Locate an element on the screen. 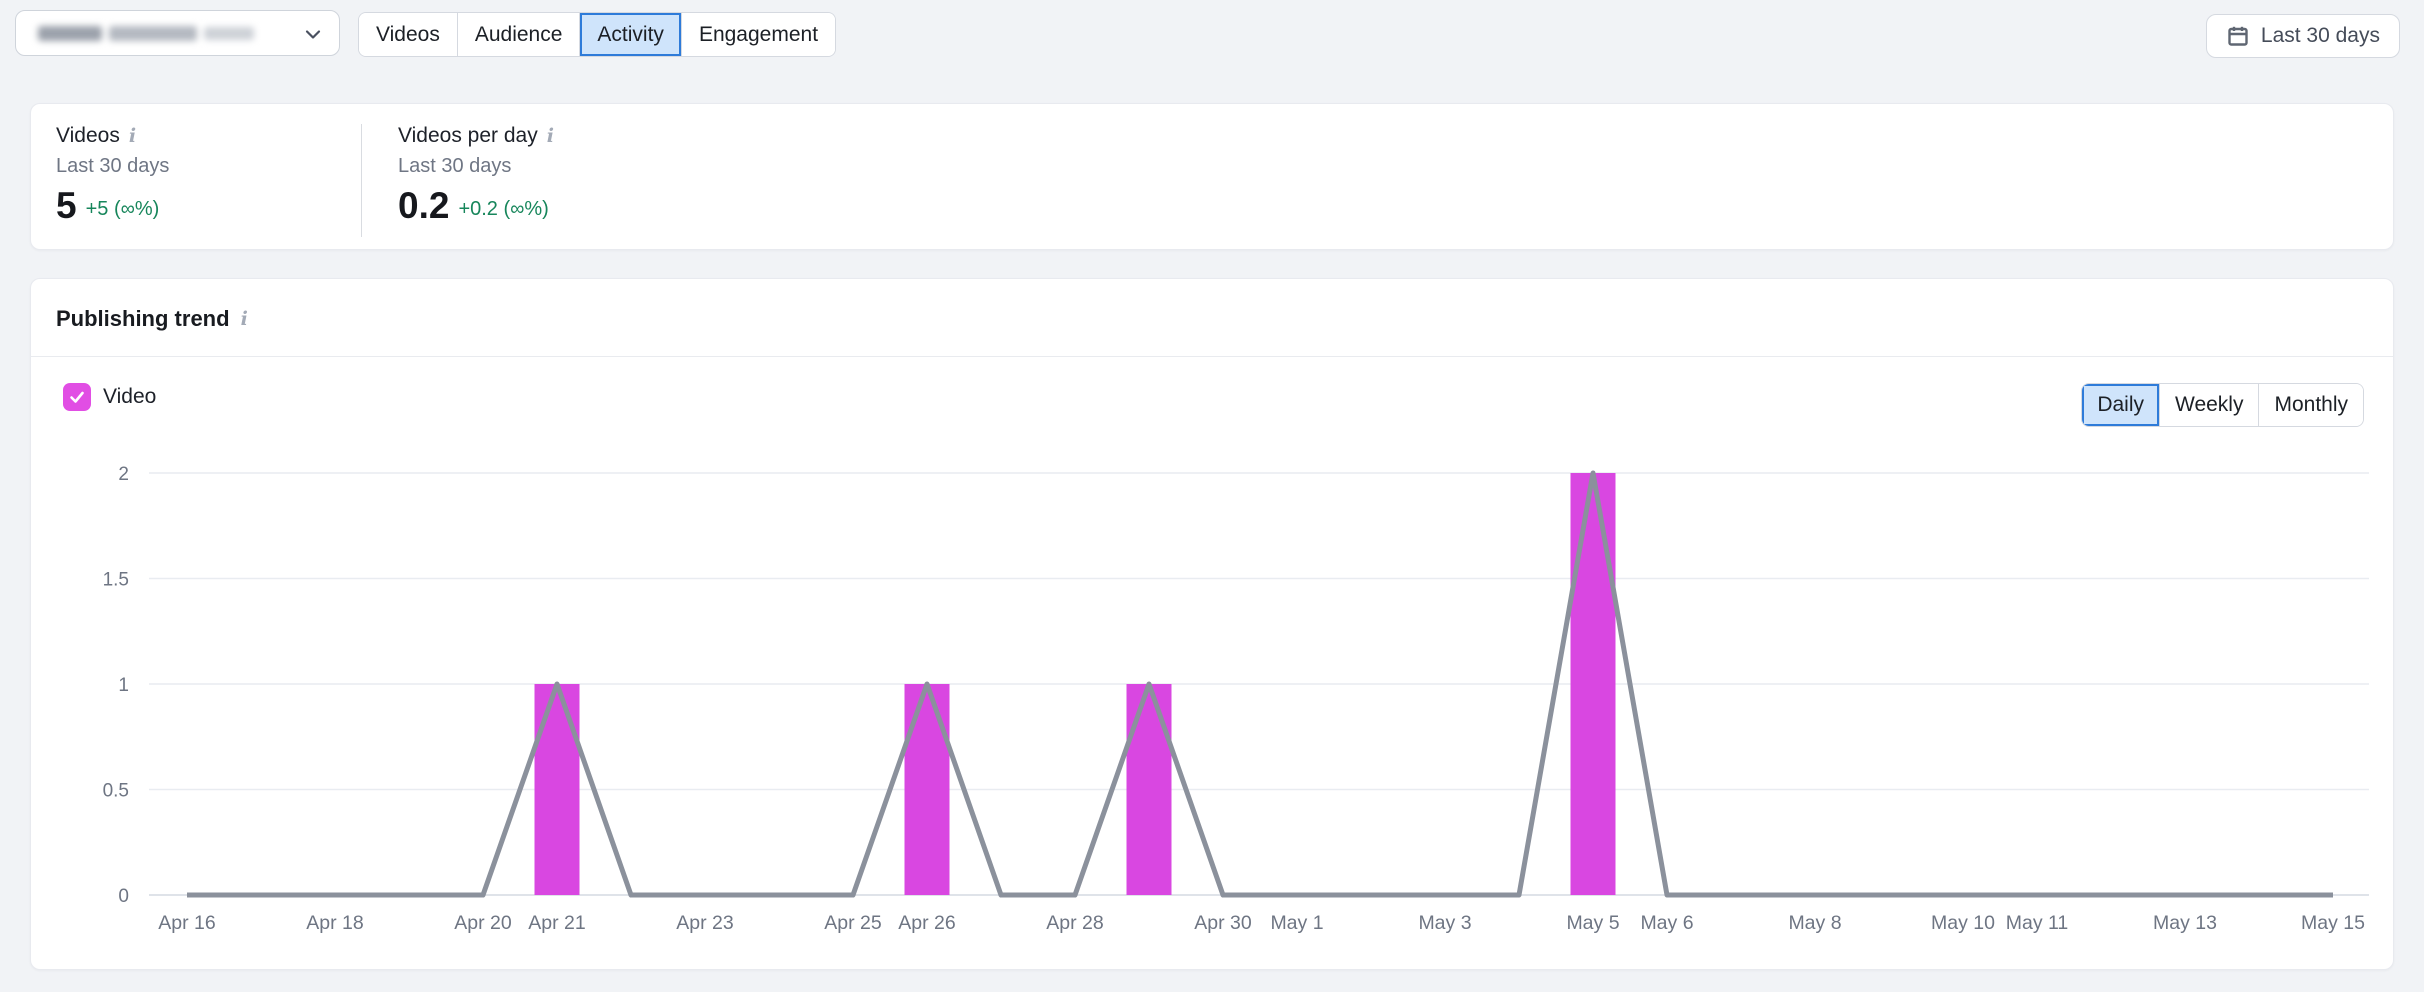  check-icon is located at coordinates (77, 397).